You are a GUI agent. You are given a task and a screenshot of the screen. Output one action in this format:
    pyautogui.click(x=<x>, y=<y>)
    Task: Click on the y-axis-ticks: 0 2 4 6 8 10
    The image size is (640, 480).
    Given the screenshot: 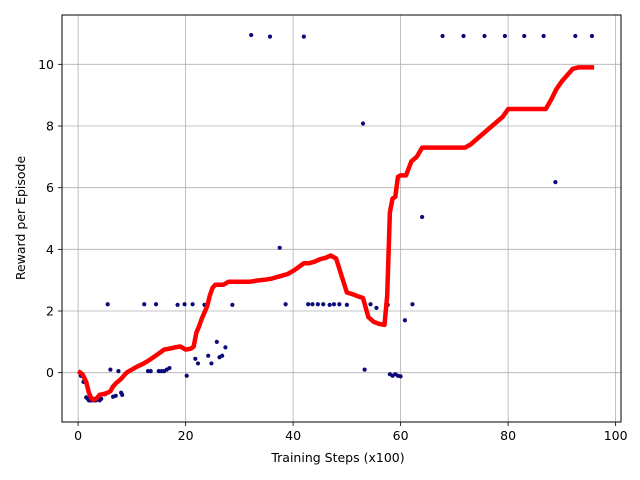 What is the action you would take?
    pyautogui.click(x=50, y=218)
    